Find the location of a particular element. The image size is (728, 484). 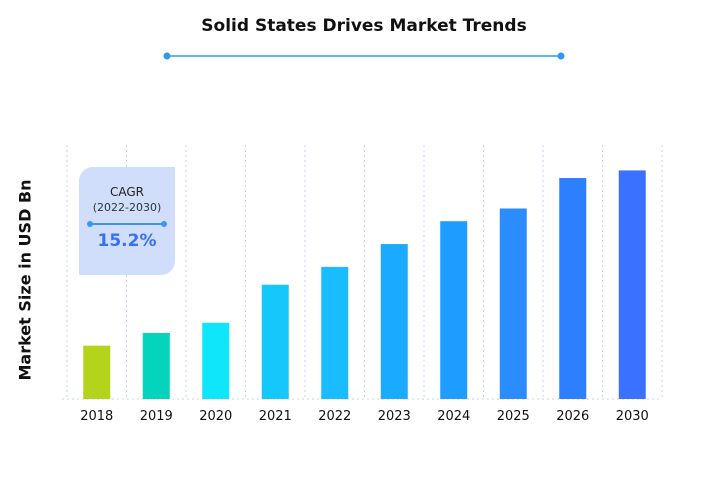

cagr-callout: CAGR (2022-2030) 15.2% is located at coordinates (127, 221).